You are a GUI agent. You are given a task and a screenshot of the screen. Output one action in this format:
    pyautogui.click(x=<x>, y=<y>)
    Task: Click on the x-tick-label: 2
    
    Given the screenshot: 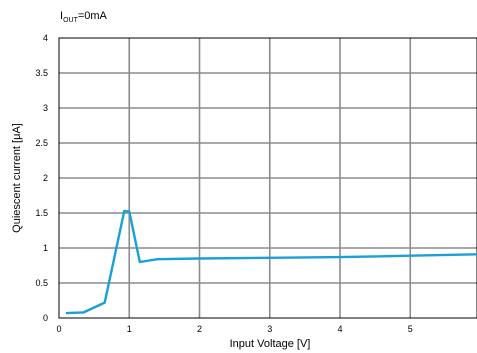 What is the action you would take?
    pyautogui.click(x=199, y=329)
    